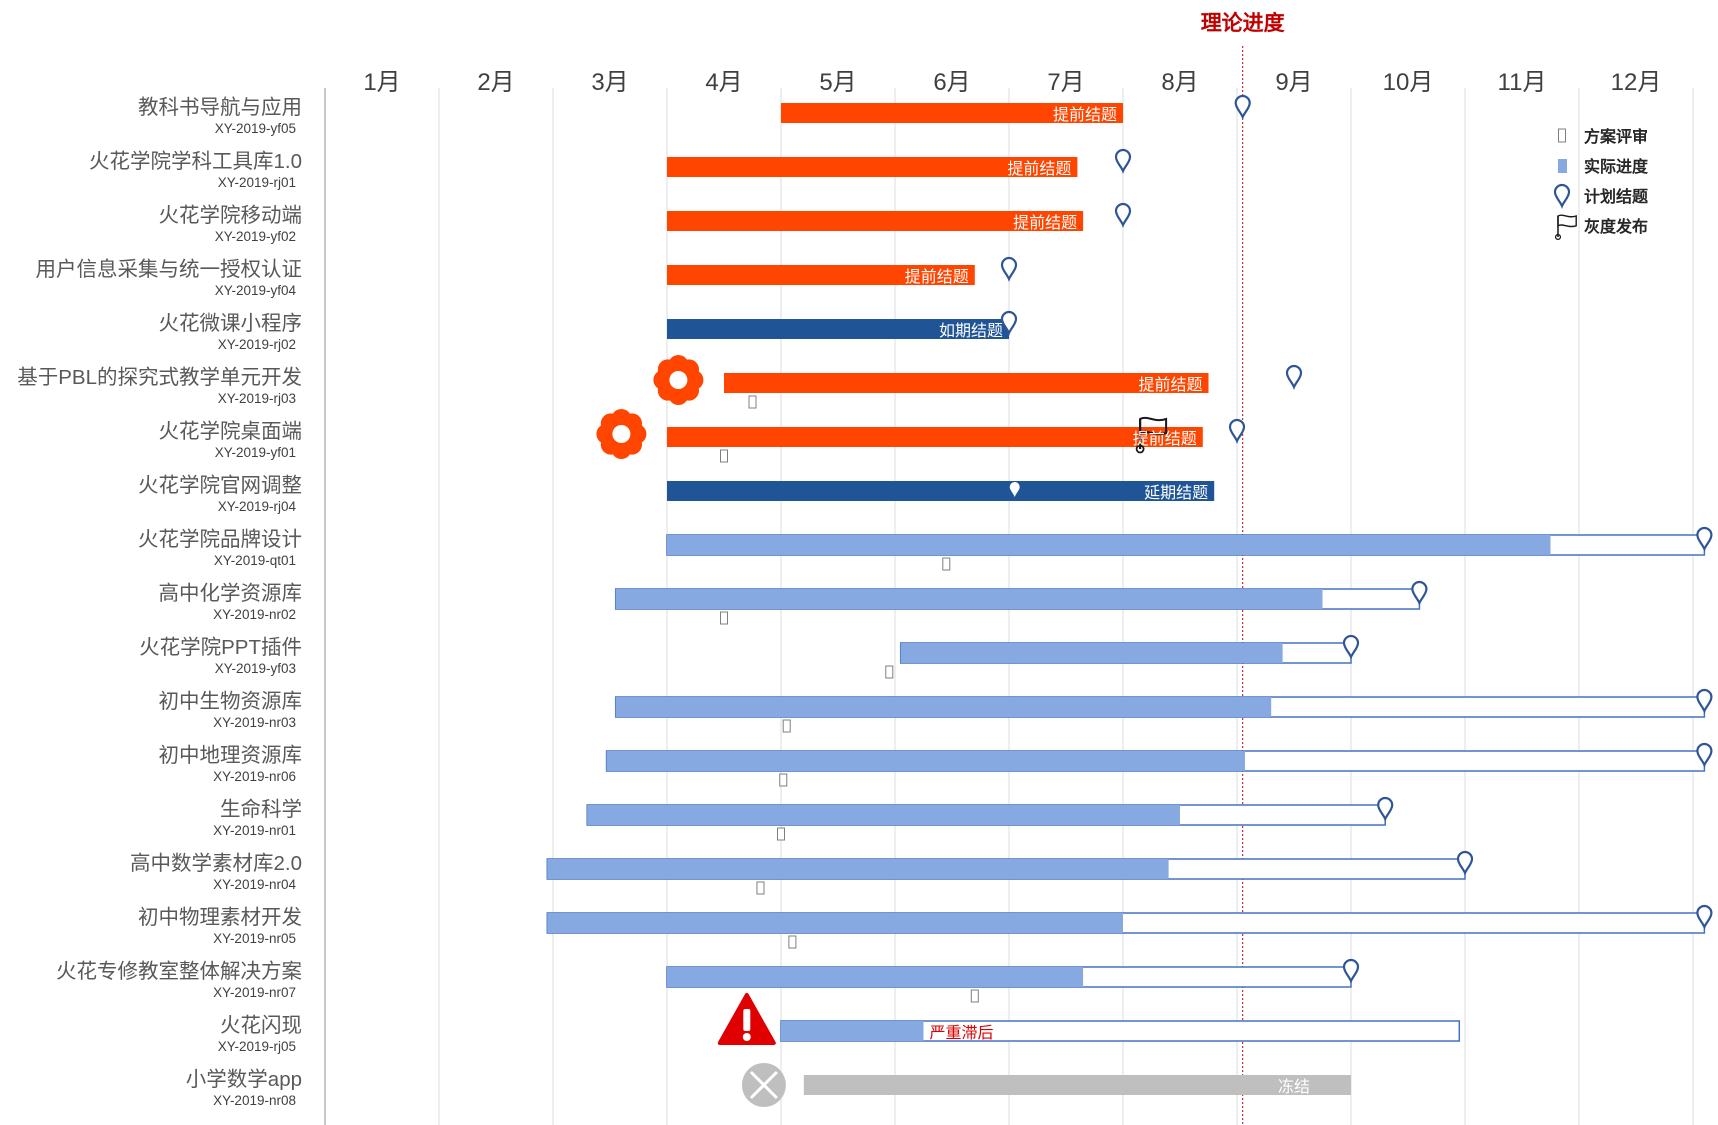  Describe the element at coordinates (257, 344) in the screenshot. I see `project-code: XY-2019-rj02` at that location.